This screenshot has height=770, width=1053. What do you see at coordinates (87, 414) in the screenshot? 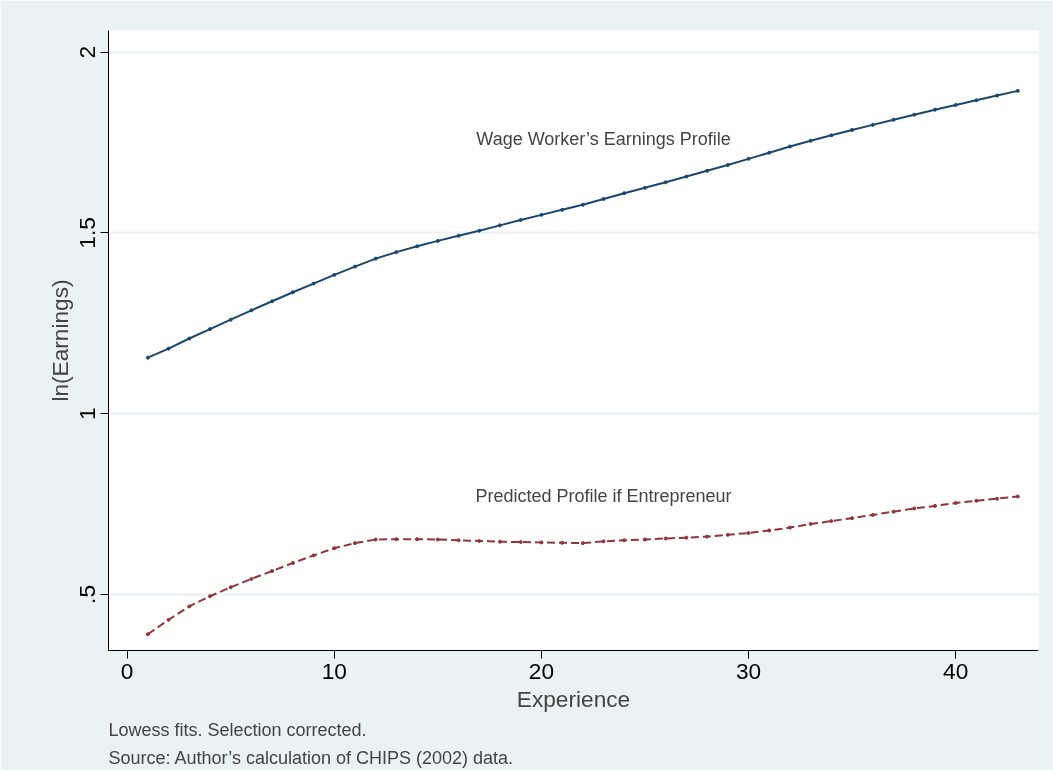
I see `y-tick-label: 1` at bounding box center [87, 414].